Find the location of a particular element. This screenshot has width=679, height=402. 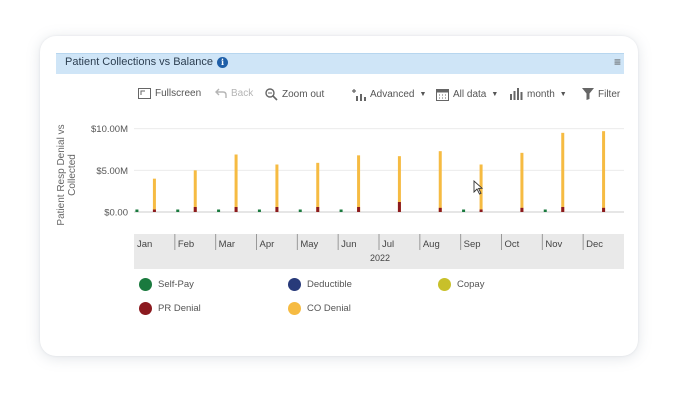

x-tick-label: Nov is located at coordinates (553, 244).